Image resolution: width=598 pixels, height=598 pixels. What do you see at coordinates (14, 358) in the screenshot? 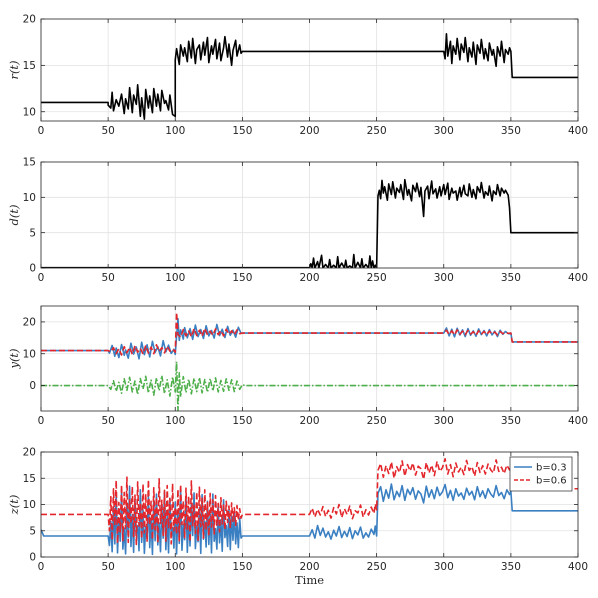
I see `y-axis-label: y(t)` at bounding box center [14, 358].